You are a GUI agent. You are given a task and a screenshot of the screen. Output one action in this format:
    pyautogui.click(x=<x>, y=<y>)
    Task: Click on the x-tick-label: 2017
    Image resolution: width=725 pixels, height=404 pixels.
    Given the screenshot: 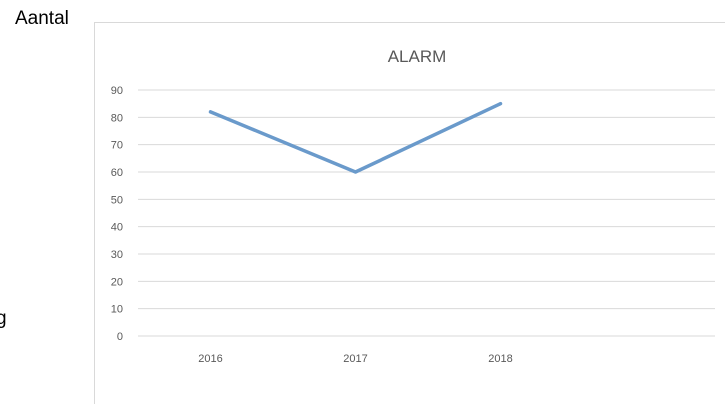 What is the action you would take?
    pyautogui.click(x=355, y=359)
    